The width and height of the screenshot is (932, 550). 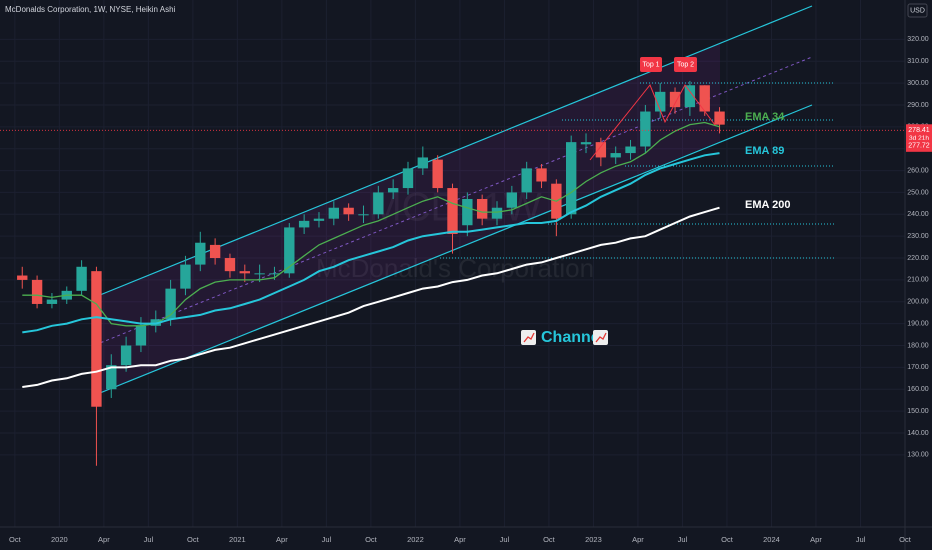 I want to click on y-tick-label: 160.00, so click(x=918, y=389).